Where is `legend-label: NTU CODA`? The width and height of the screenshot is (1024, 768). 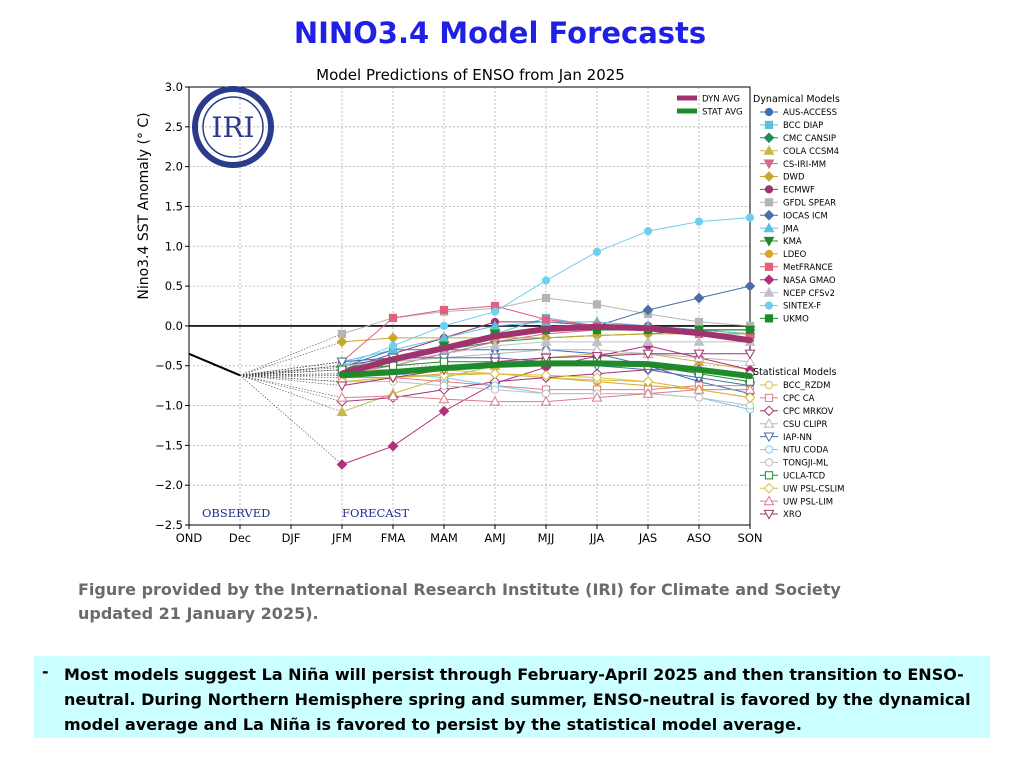 legend-label: NTU CODA is located at coordinates (805, 451).